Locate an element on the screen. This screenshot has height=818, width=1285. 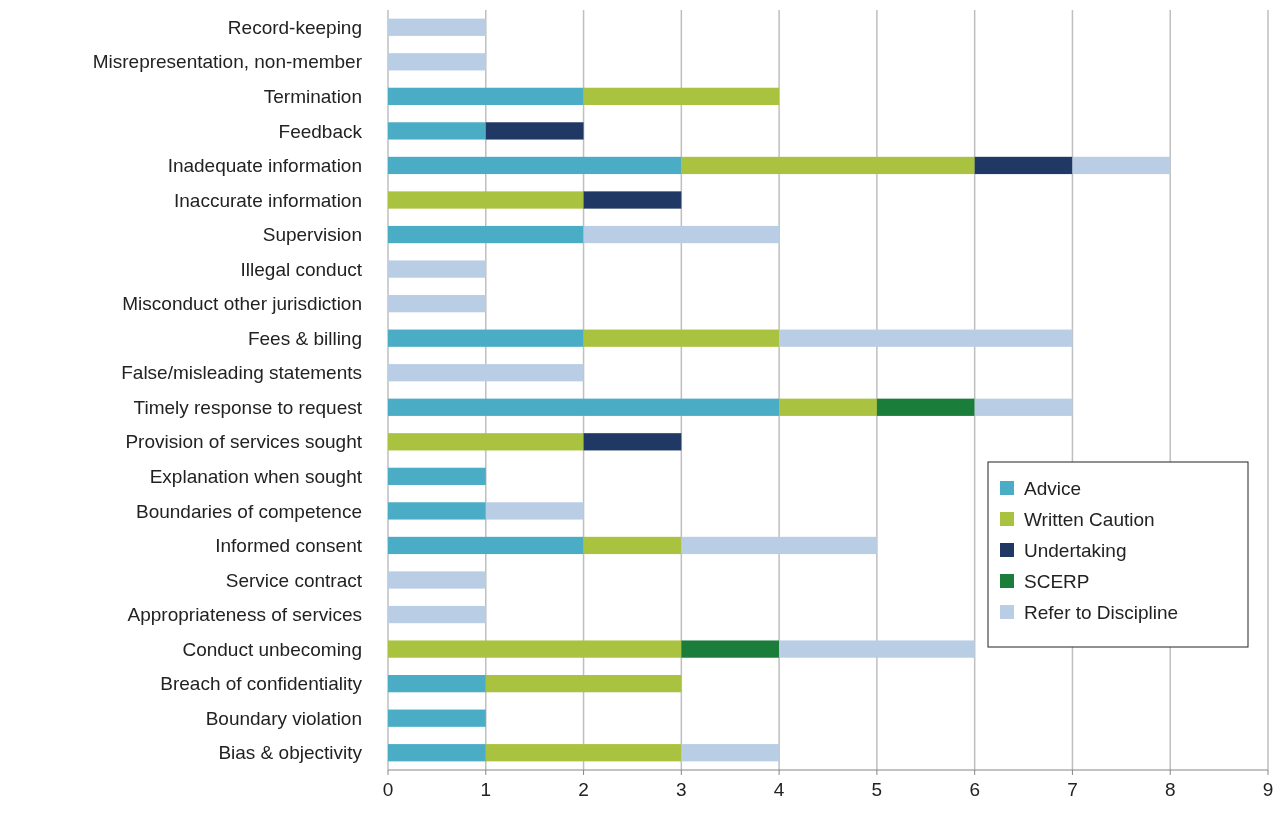
x-tick-label: 3 is located at coordinates (681, 789).